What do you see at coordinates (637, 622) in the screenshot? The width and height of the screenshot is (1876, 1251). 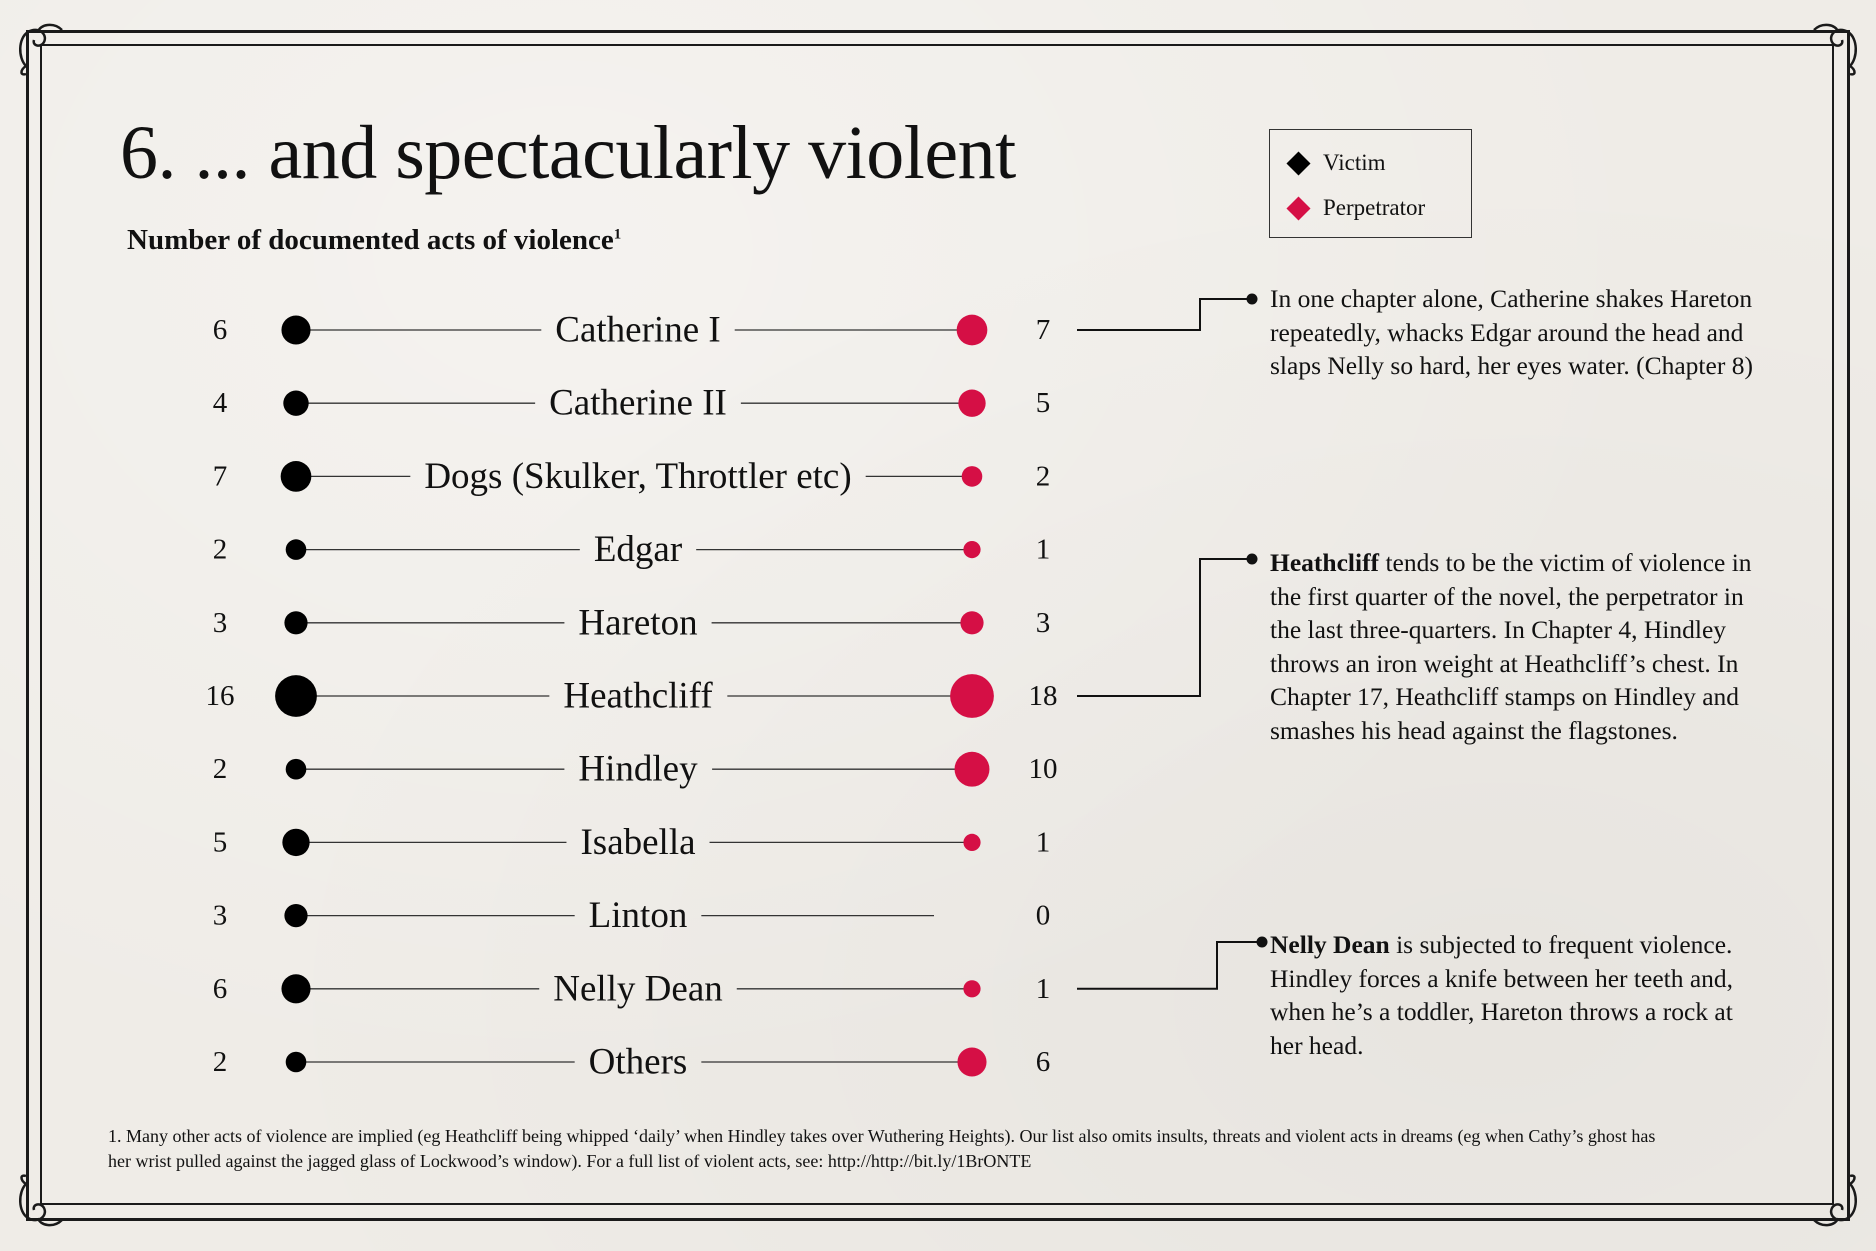 I see `category-label: Hareton` at bounding box center [637, 622].